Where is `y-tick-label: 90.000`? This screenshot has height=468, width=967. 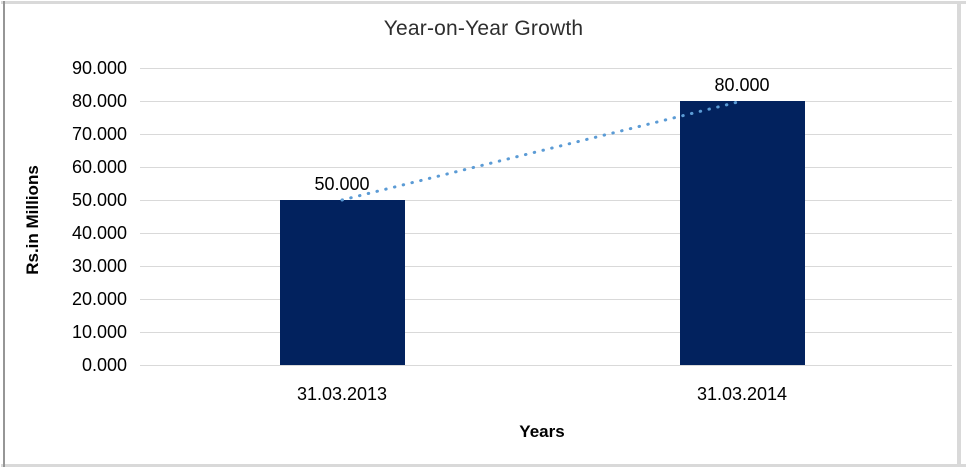 y-tick-label: 90.000 is located at coordinates (99, 68).